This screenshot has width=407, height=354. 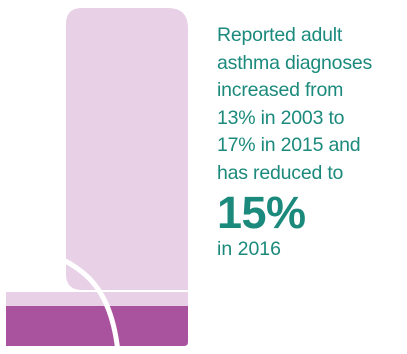 What do you see at coordinates (97, 300) in the screenshot?
I see `inhaler-mouthpiece` at bounding box center [97, 300].